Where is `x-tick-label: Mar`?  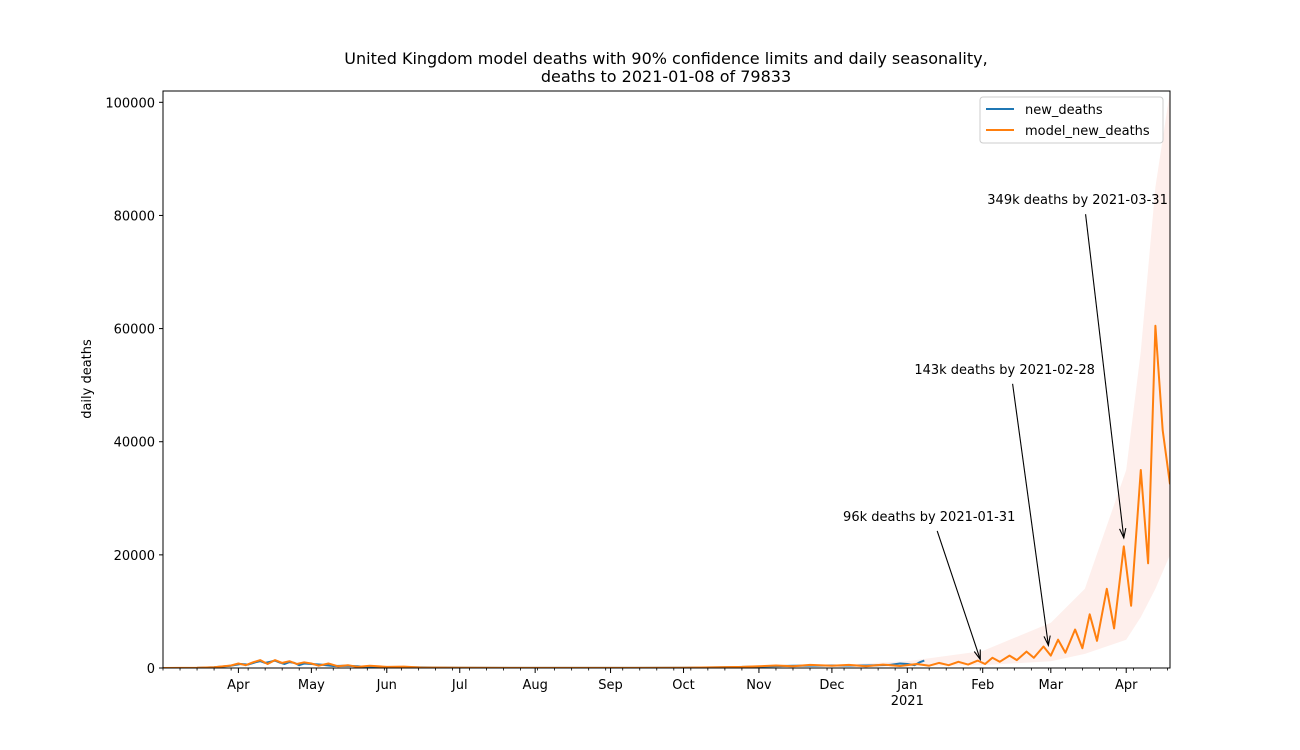
x-tick-label: Mar is located at coordinates (1051, 685).